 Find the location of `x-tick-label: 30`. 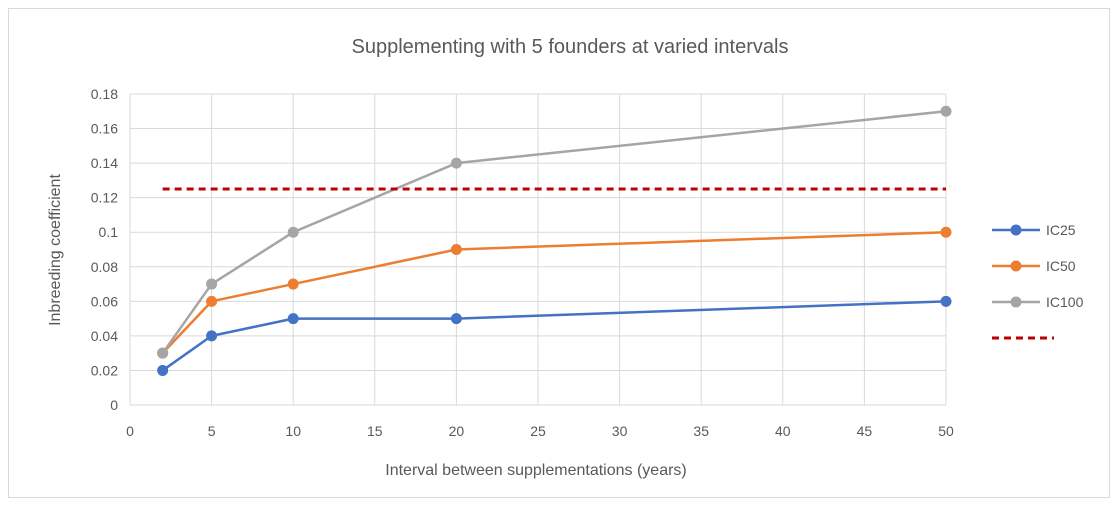

x-tick-label: 30 is located at coordinates (620, 431).